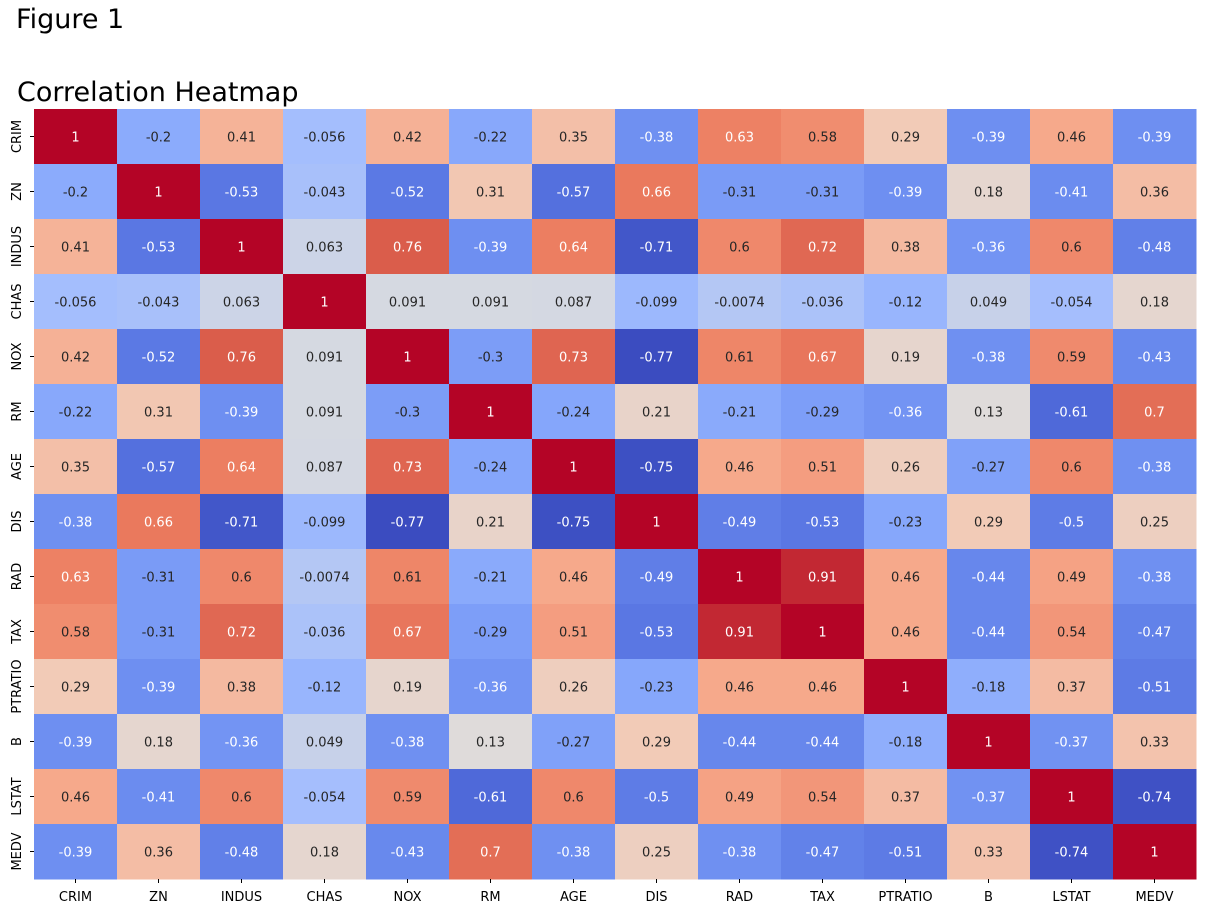  Describe the element at coordinates (657, 468) in the screenshot. I see `cell-value-label: -0.75` at that location.